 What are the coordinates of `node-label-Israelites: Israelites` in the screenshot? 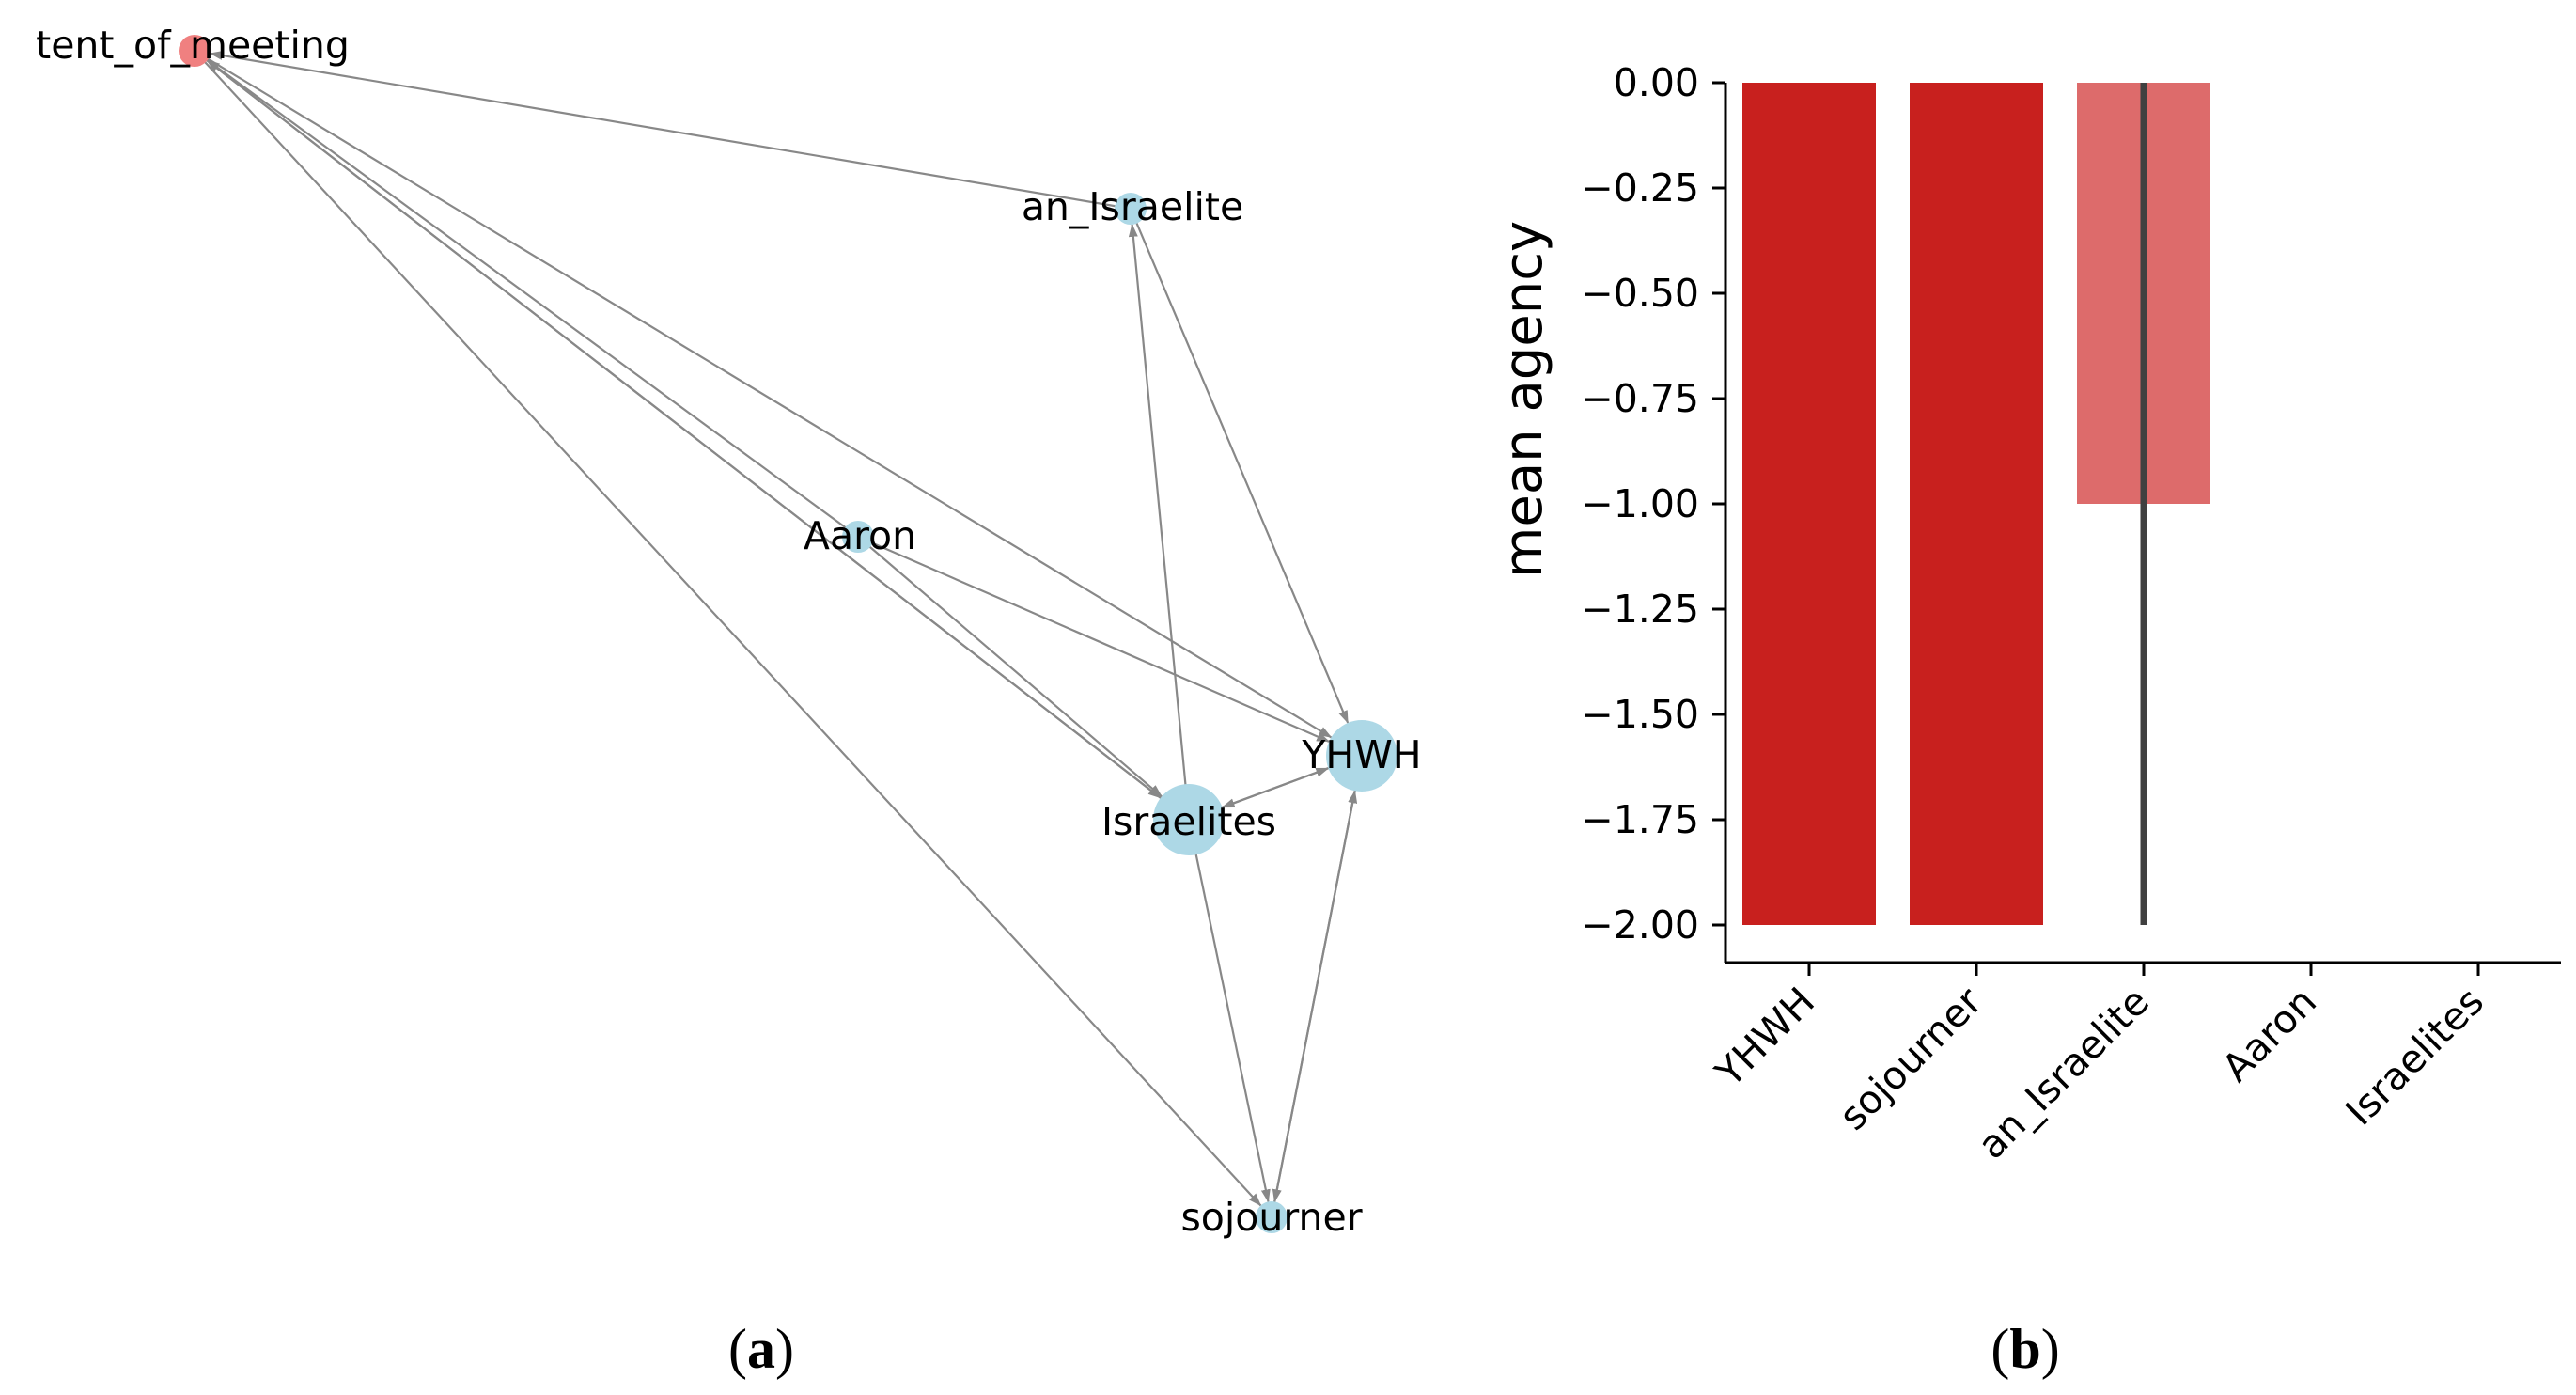 It's located at (1188, 822).